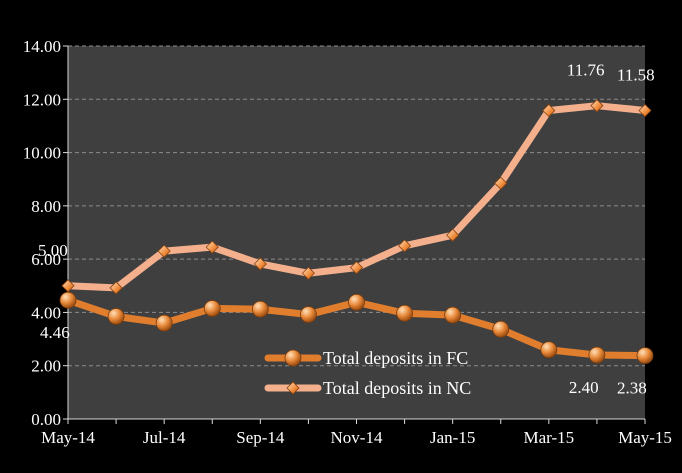 This screenshot has height=473, width=682. I want to click on data-label: 11.58, so click(636, 74).